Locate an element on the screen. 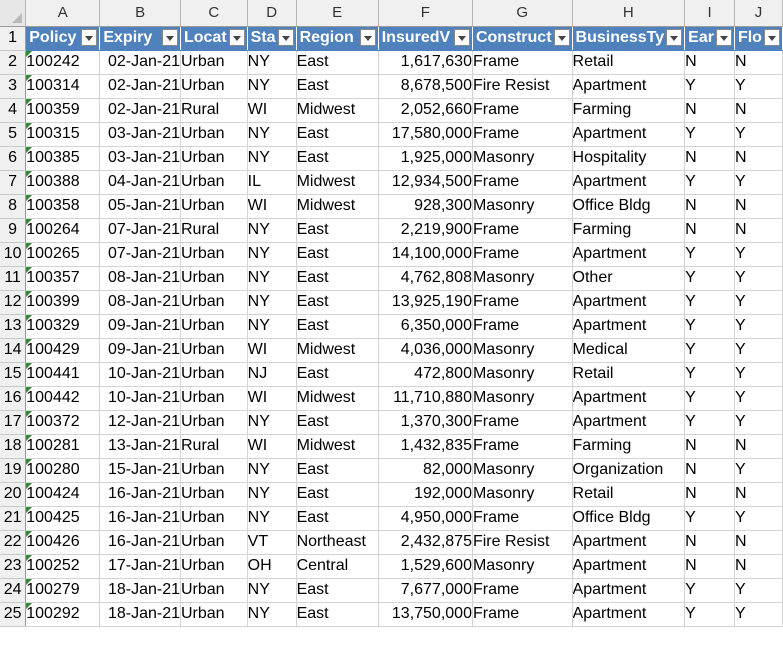 The image size is (783, 652). cell: 100281 is located at coordinates (63, 446).